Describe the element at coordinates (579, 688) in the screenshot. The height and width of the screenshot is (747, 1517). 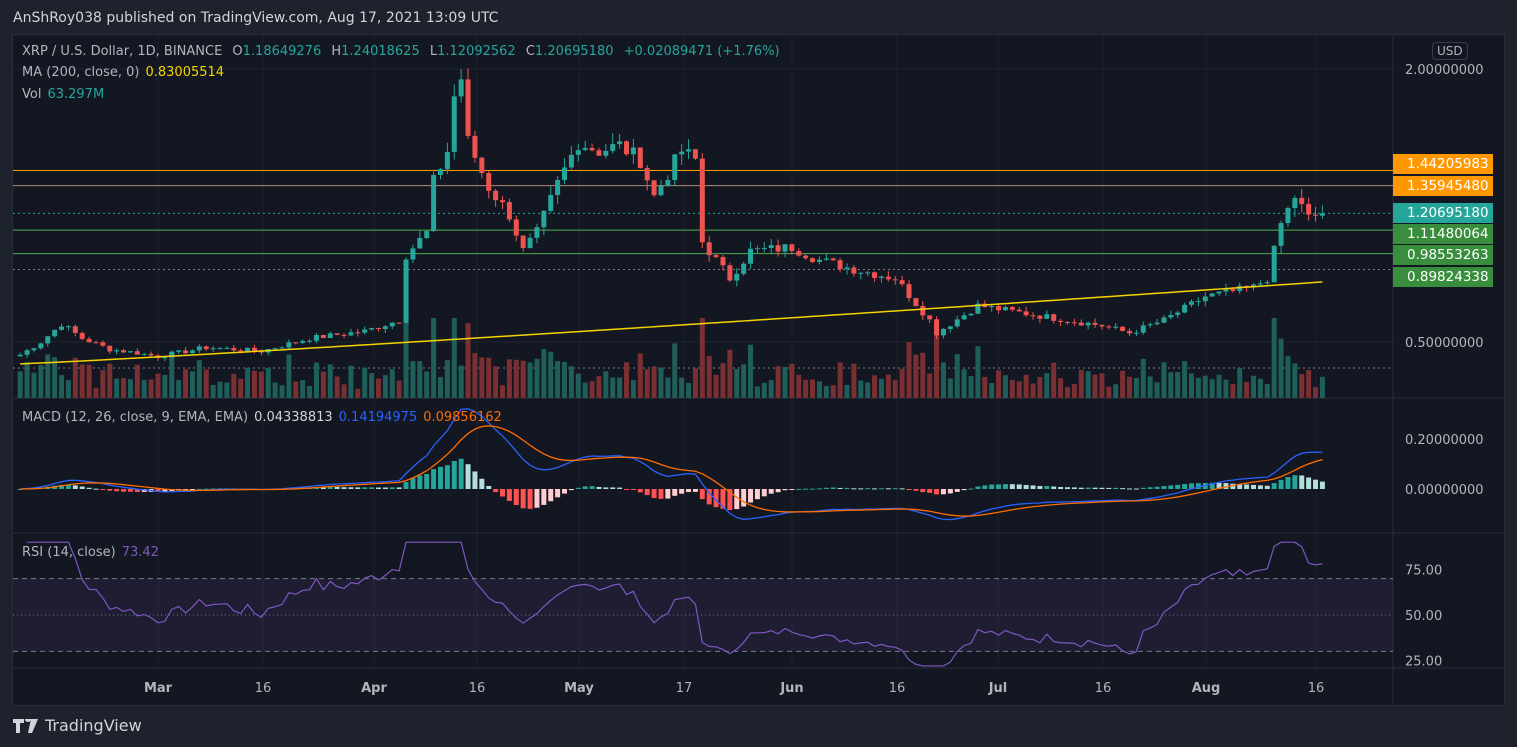
I see `time-axis-label: May` at that location.